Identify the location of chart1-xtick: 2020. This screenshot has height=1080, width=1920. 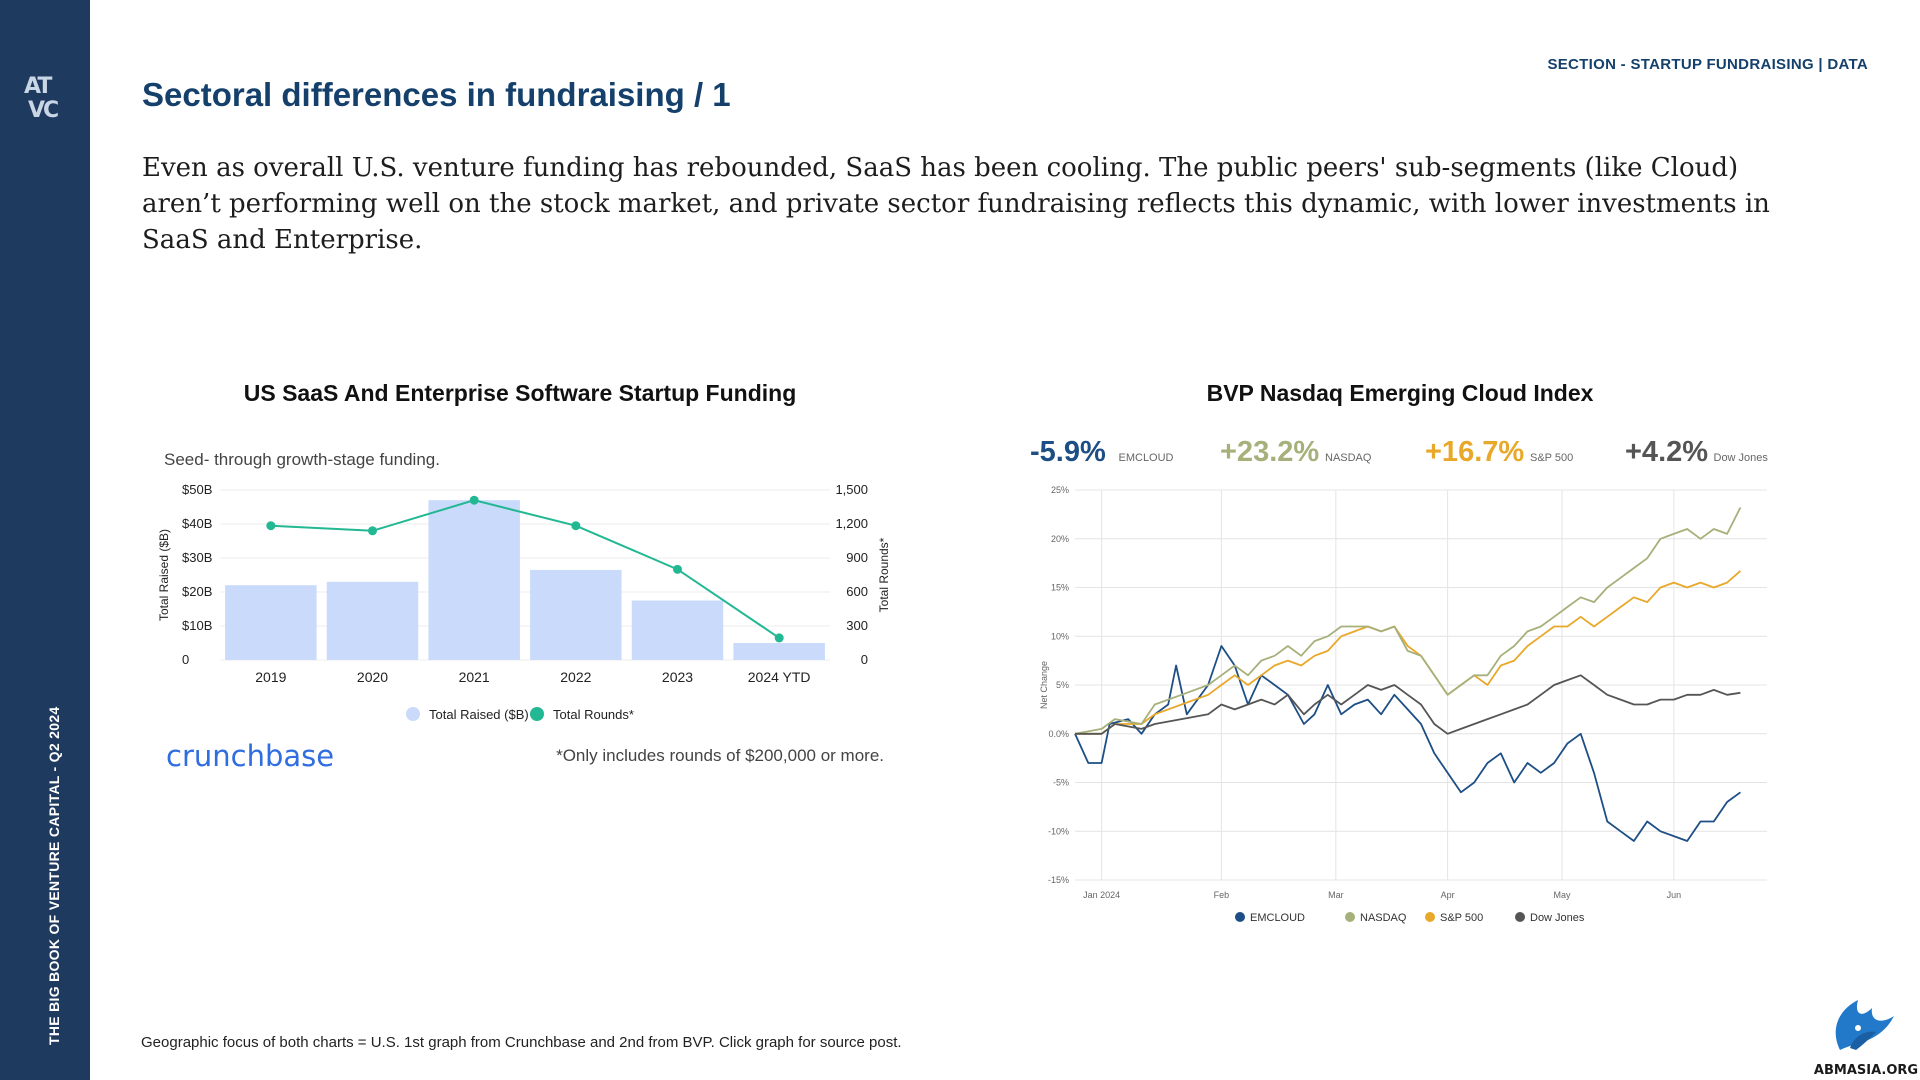
(372, 677).